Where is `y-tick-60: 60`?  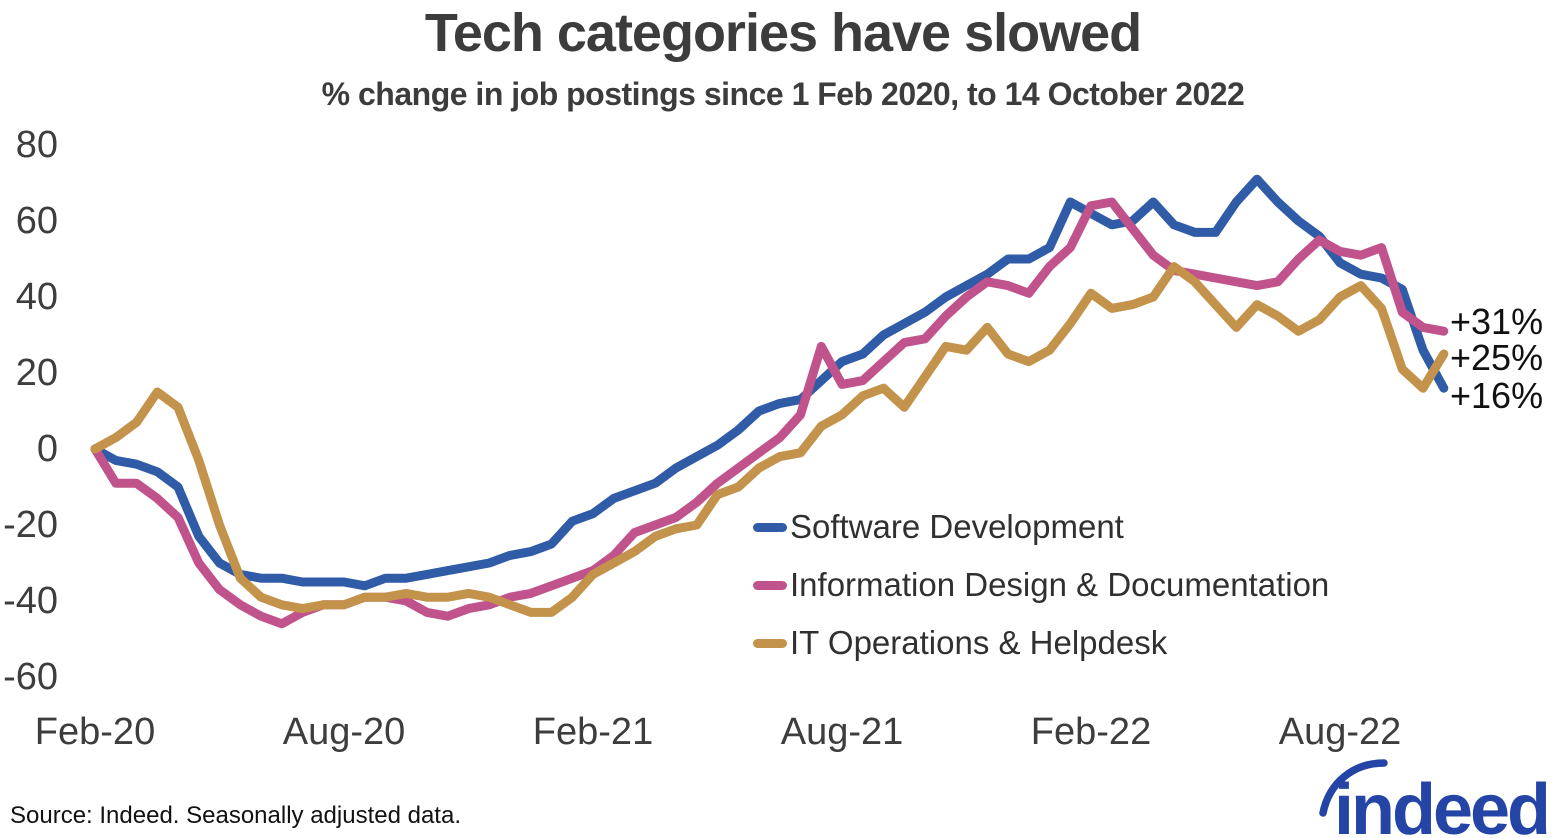
y-tick-60: 60 is located at coordinates (36, 221).